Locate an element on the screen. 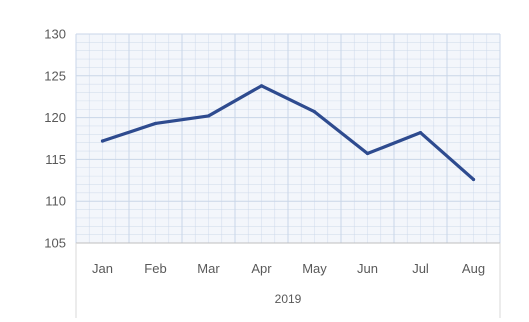 This screenshot has height=322, width=529. x-tick-label: Mar is located at coordinates (208, 268).